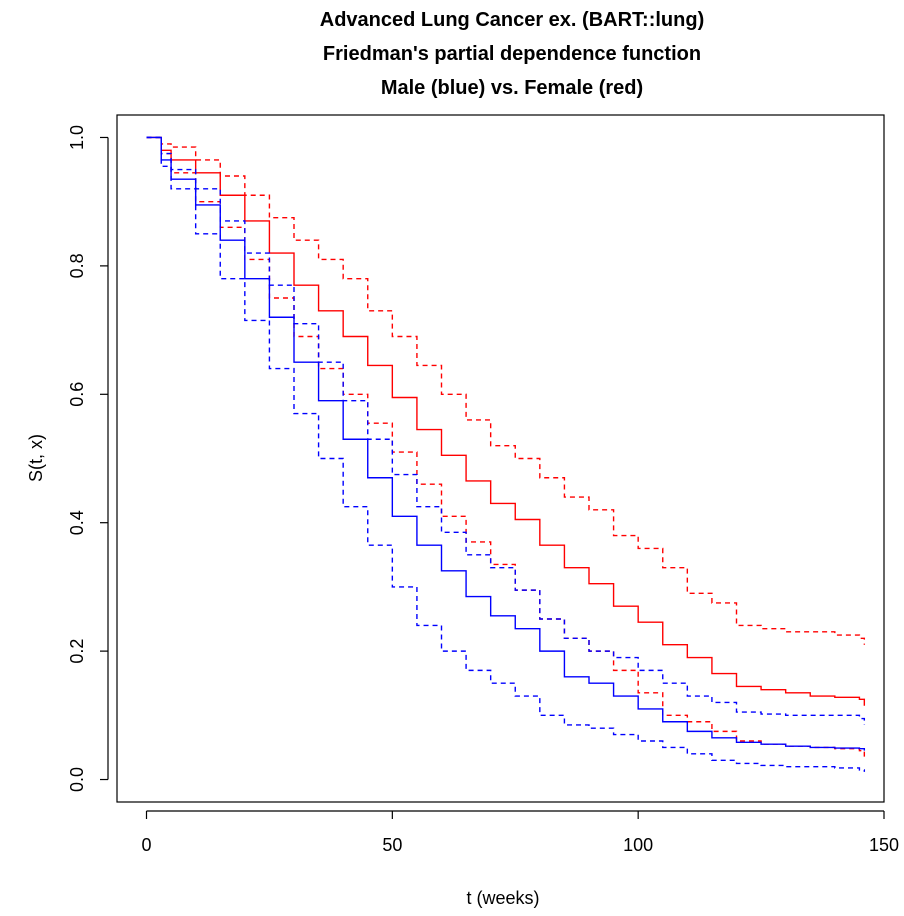 The image size is (904, 916). I want to click on y-tick-label: 0.0, so click(77, 779).